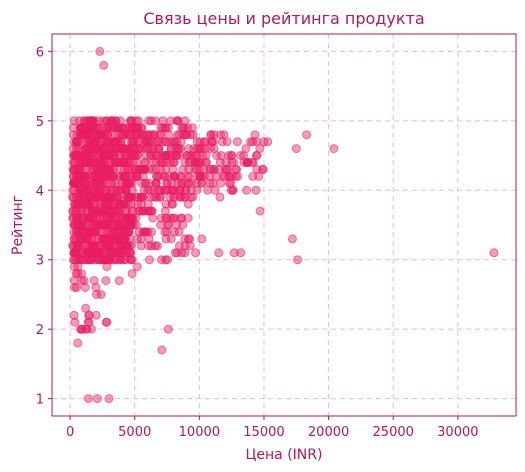 Image resolution: width=525 pixels, height=472 pixels. What do you see at coordinates (393, 432) in the screenshot?
I see `x-tick-label: 25000` at bounding box center [393, 432].